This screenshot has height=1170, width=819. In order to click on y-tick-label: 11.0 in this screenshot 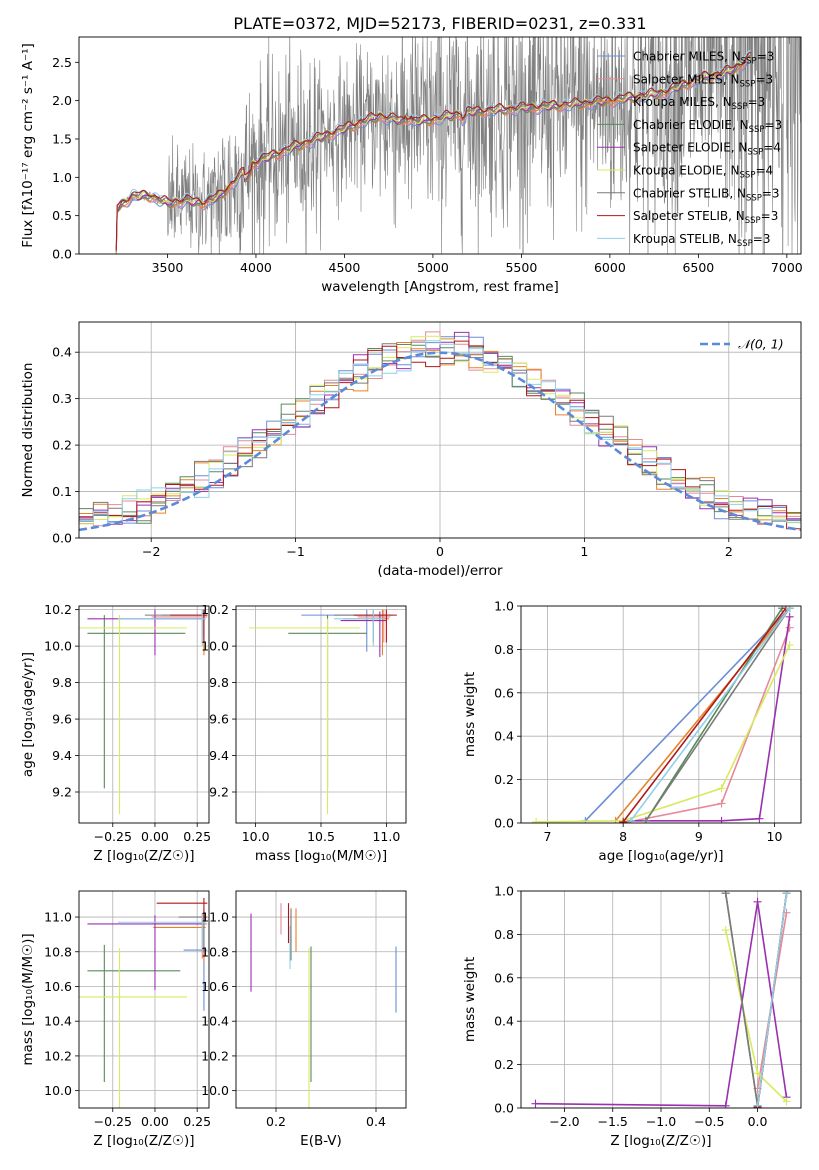, I will do `click(58, 917)`.